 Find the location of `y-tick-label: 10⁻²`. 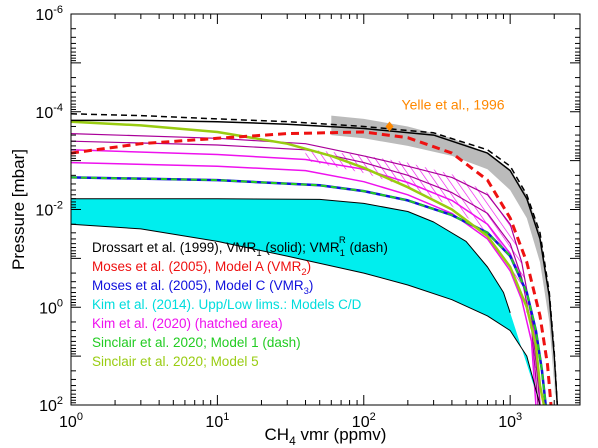

y-tick-label: 10⁻² is located at coordinates (49, 210).